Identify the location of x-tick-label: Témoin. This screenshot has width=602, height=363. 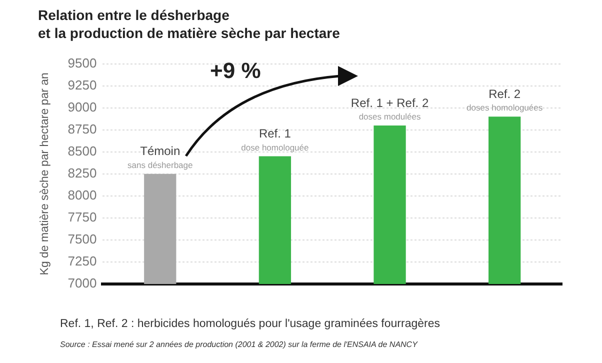
(160, 151).